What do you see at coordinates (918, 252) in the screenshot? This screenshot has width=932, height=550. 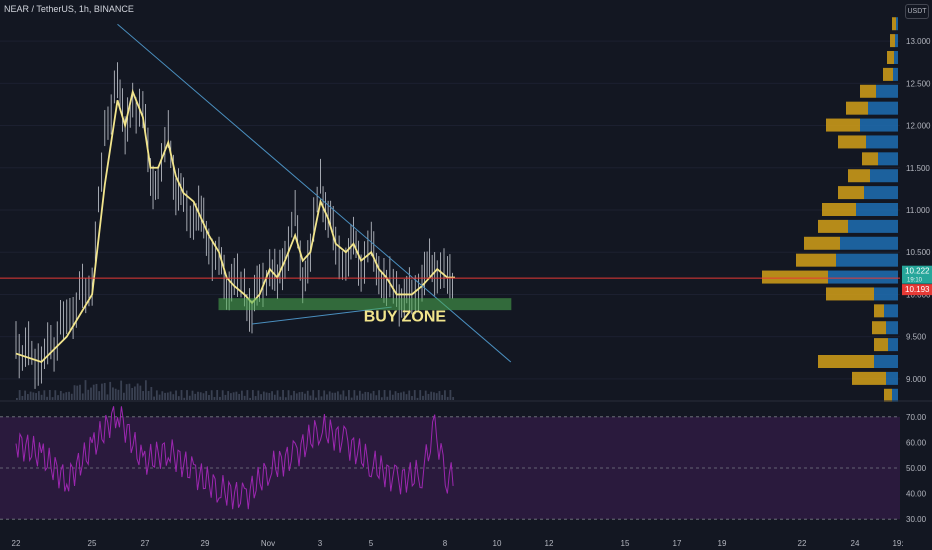 I see `price-tick-label: 10.500` at bounding box center [918, 252].